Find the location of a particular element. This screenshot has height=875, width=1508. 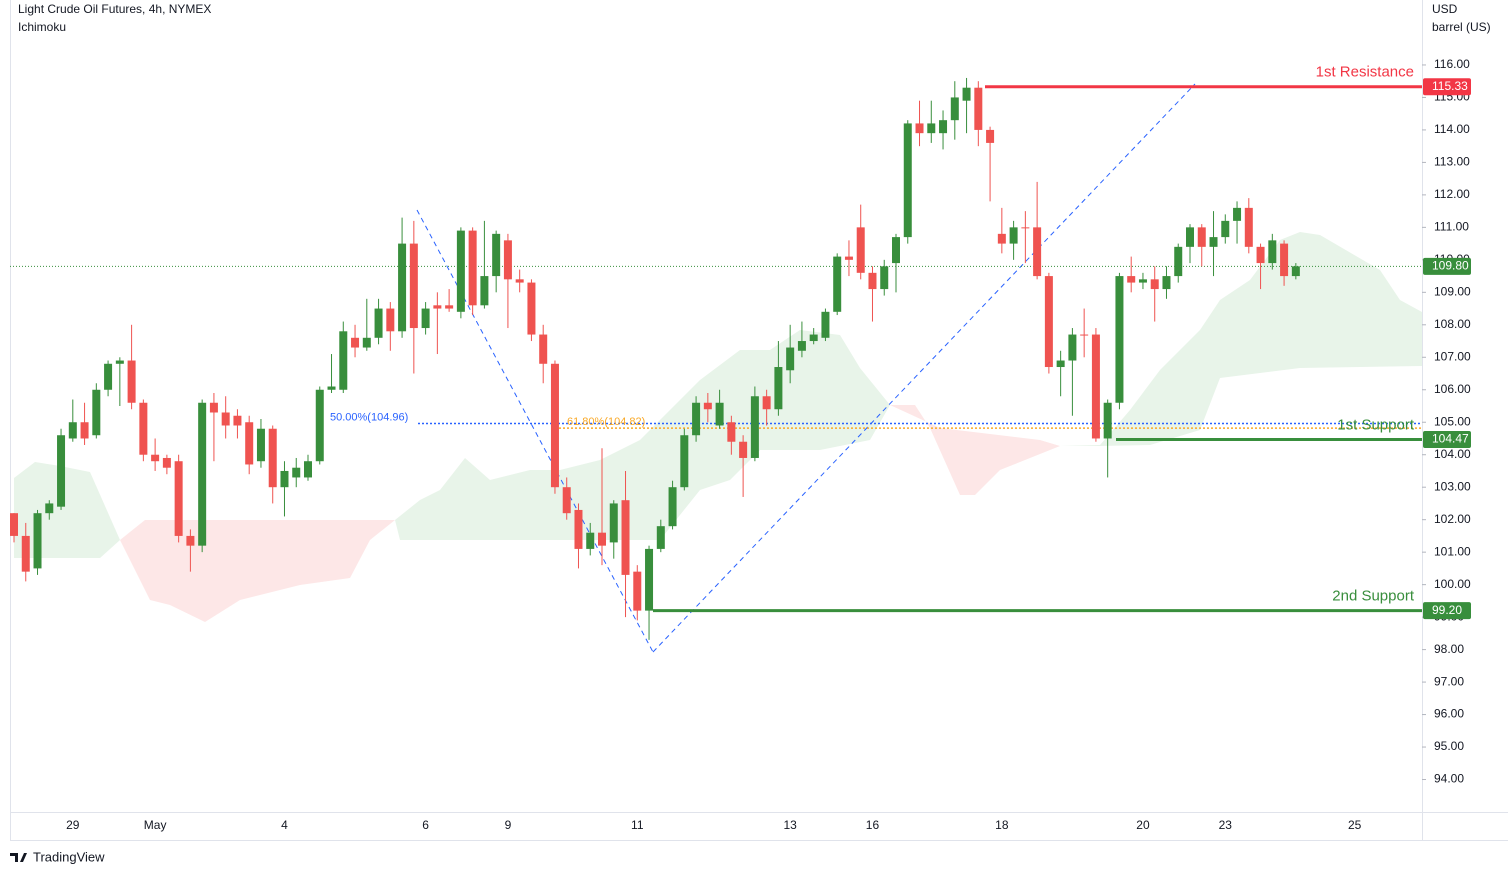

y-tick-label: 114.00 is located at coordinates (1452, 129).